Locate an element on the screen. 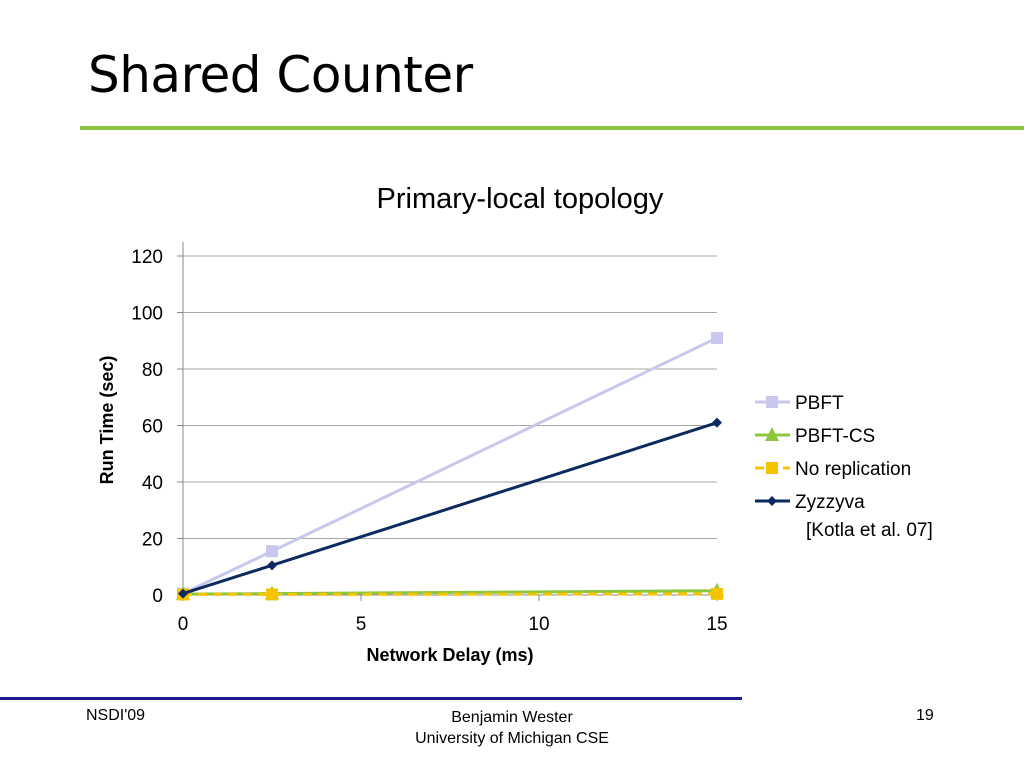 This screenshot has width=1024, height=768. legend-label: PBFT-CS is located at coordinates (835, 436).